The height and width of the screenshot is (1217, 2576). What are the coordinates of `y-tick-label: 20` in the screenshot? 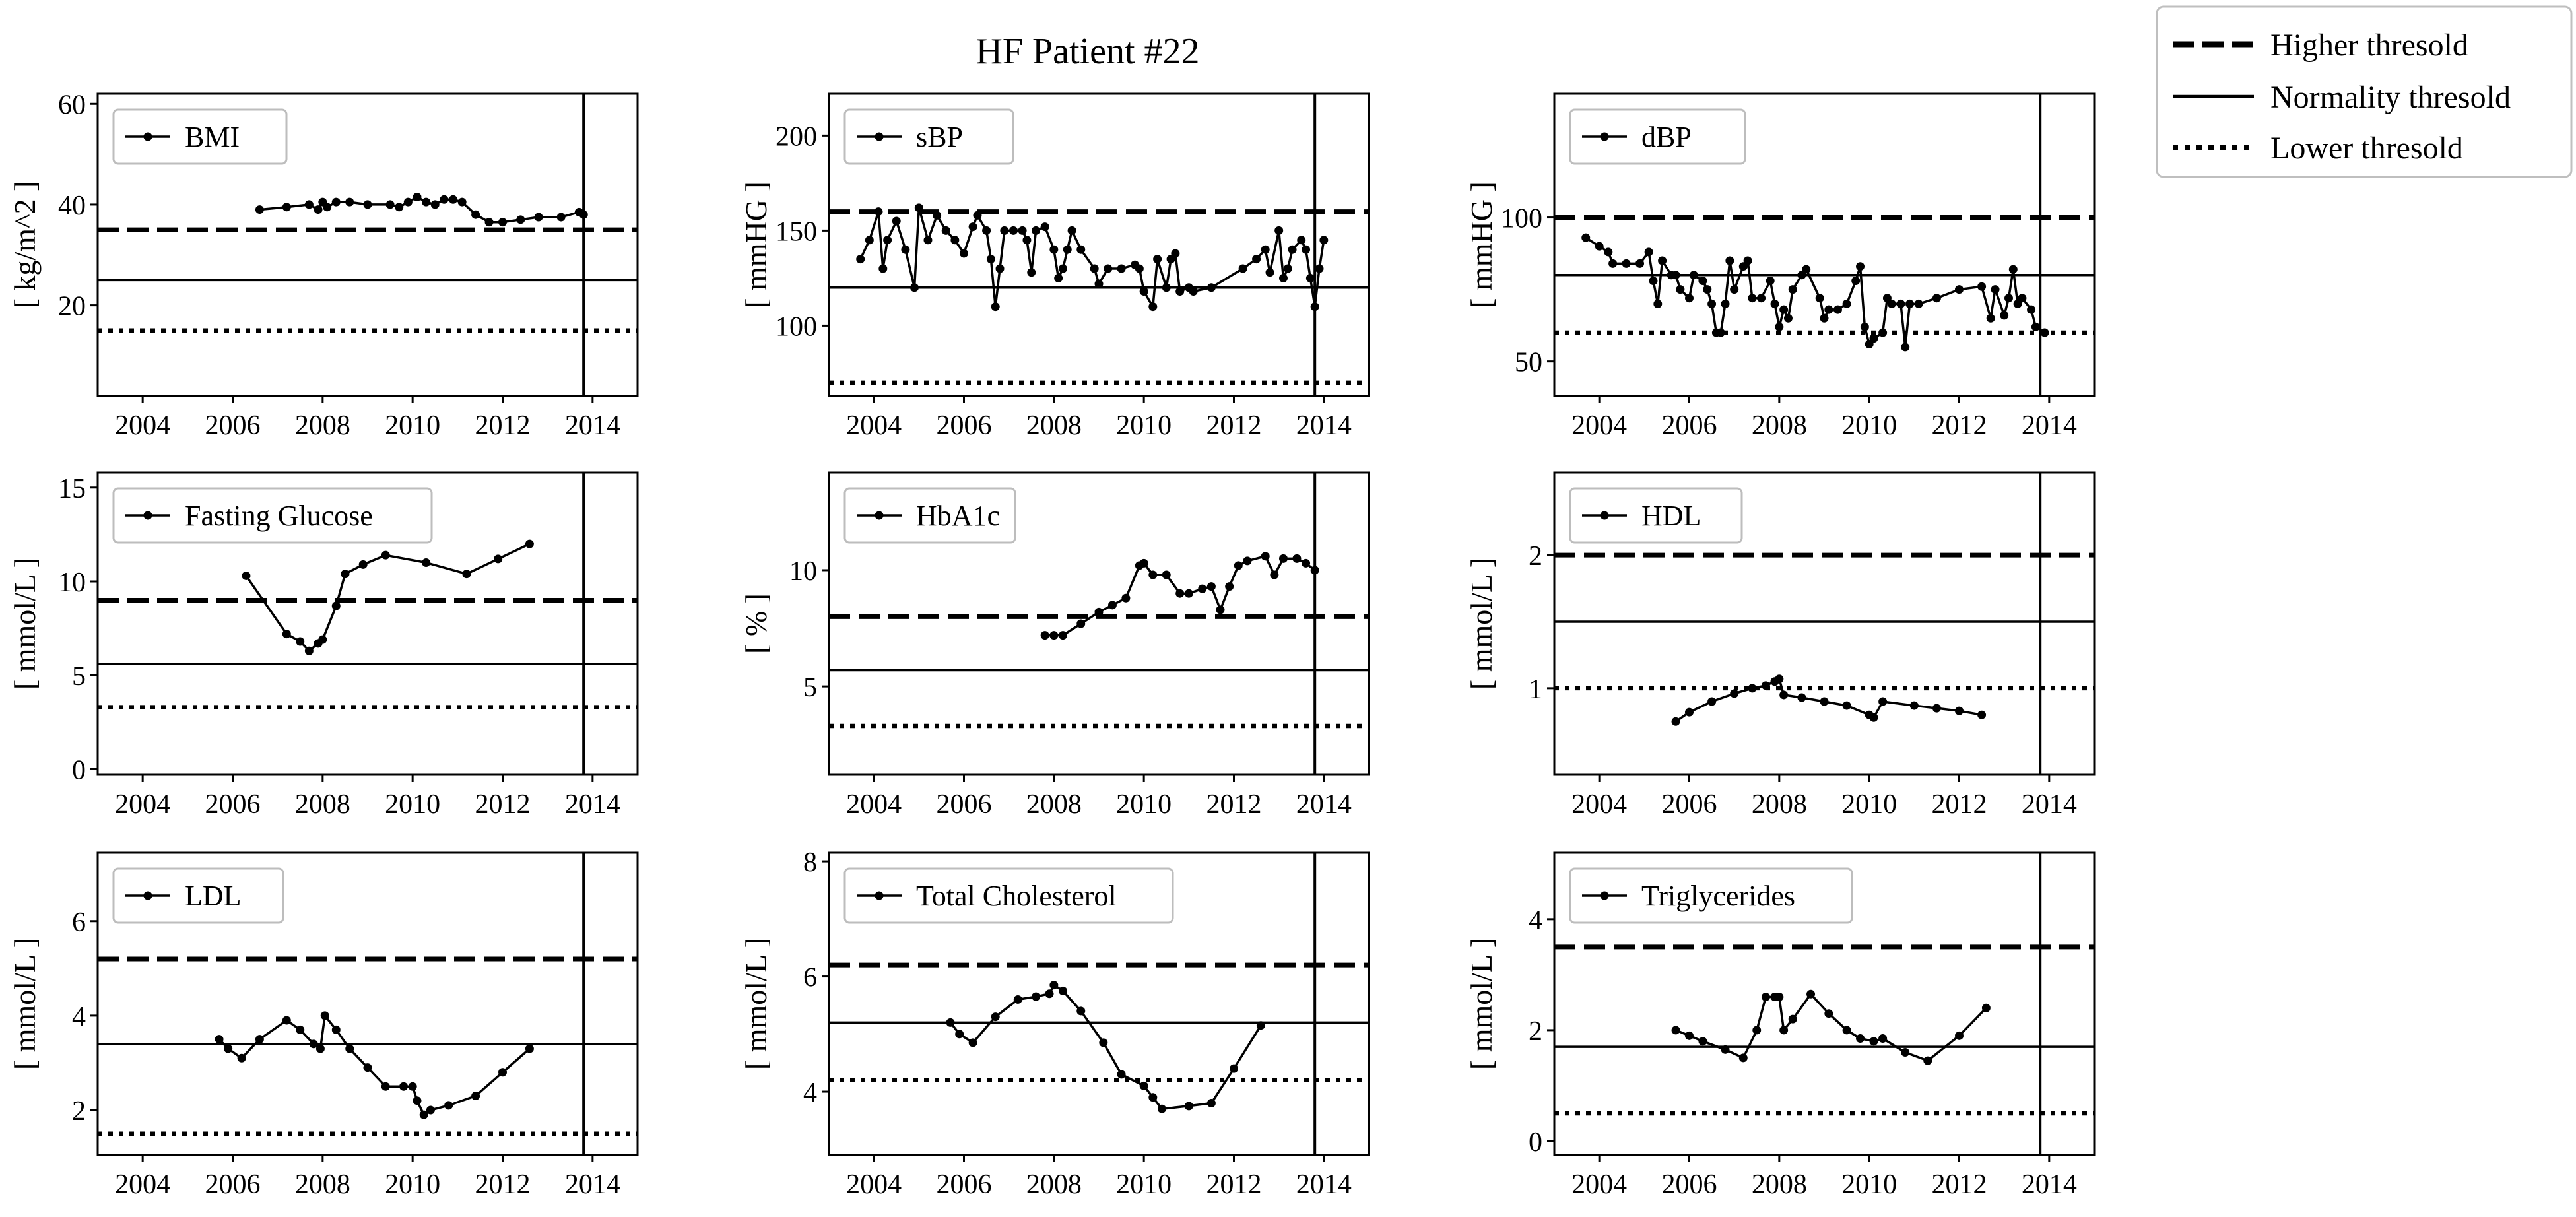 It's located at (72, 307).